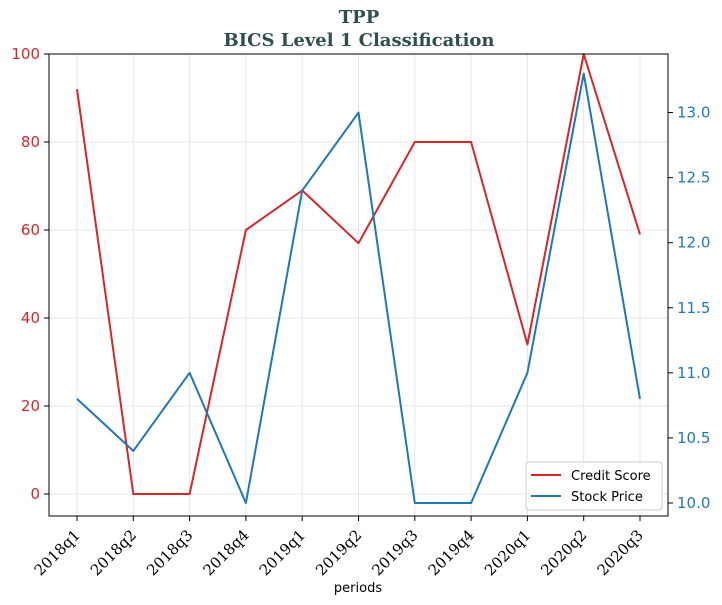 The image size is (722, 605). What do you see at coordinates (30, 230) in the screenshot?
I see `left-tick-label: 60` at bounding box center [30, 230].